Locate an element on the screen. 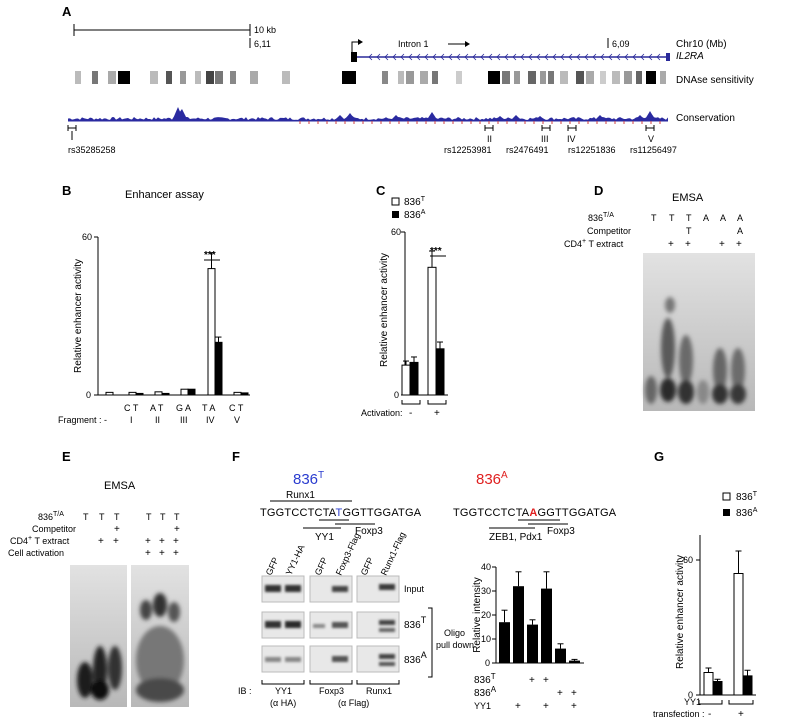 The height and width of the screenshot is (723, 800). y-tick-label: 60 is located at coordinates (688, 560).